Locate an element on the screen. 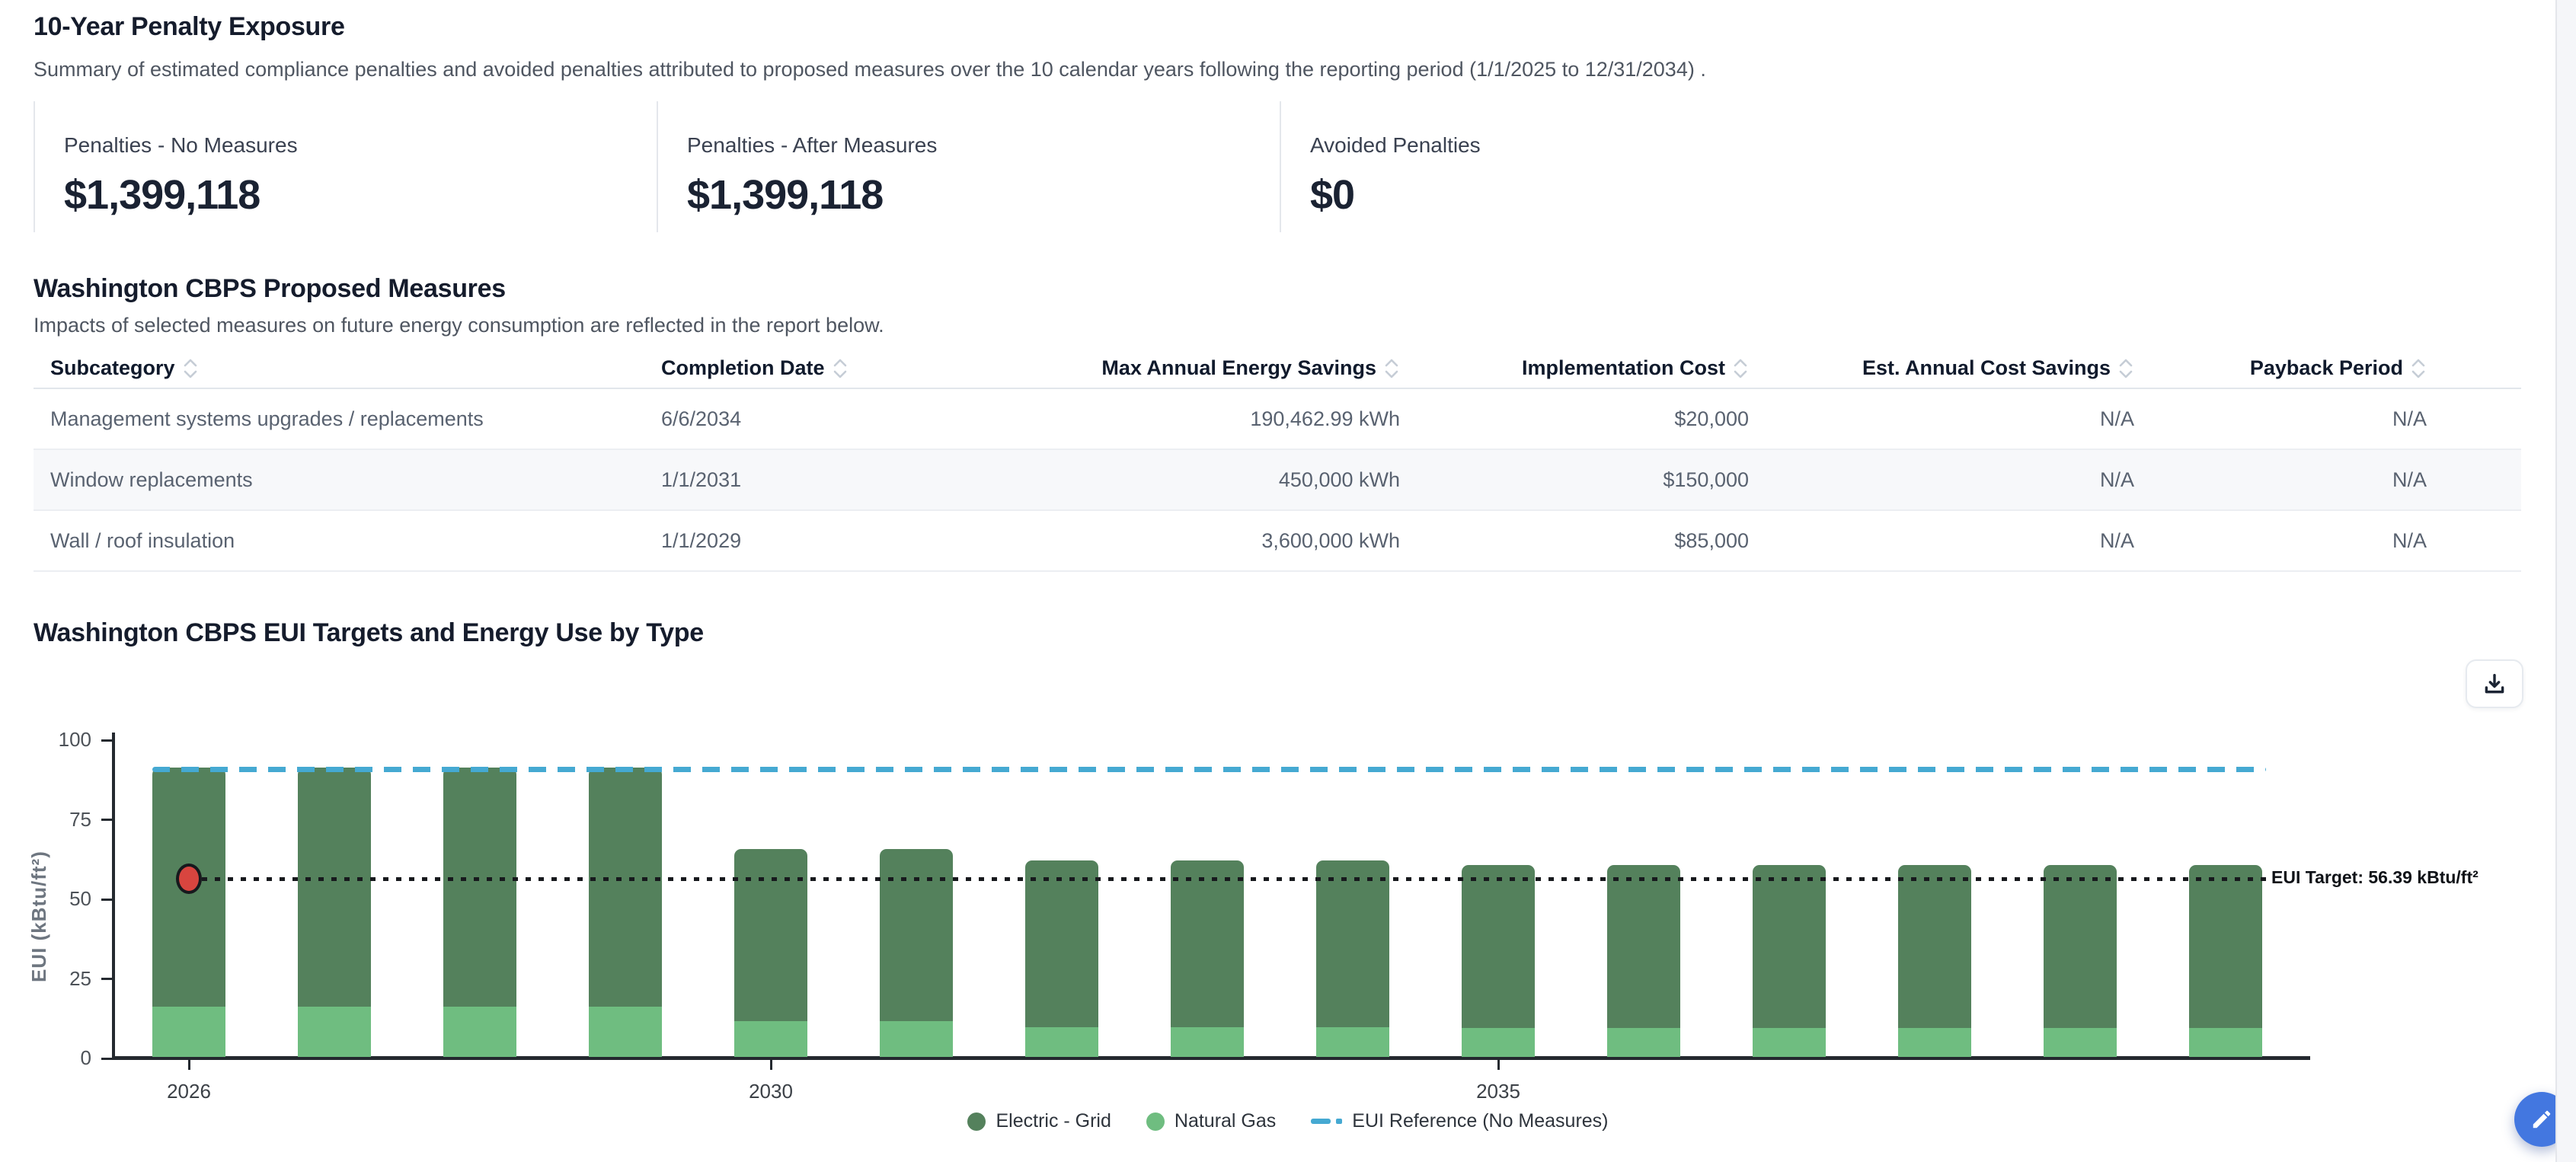  bar-2029 is located at coordinates (625, 912).